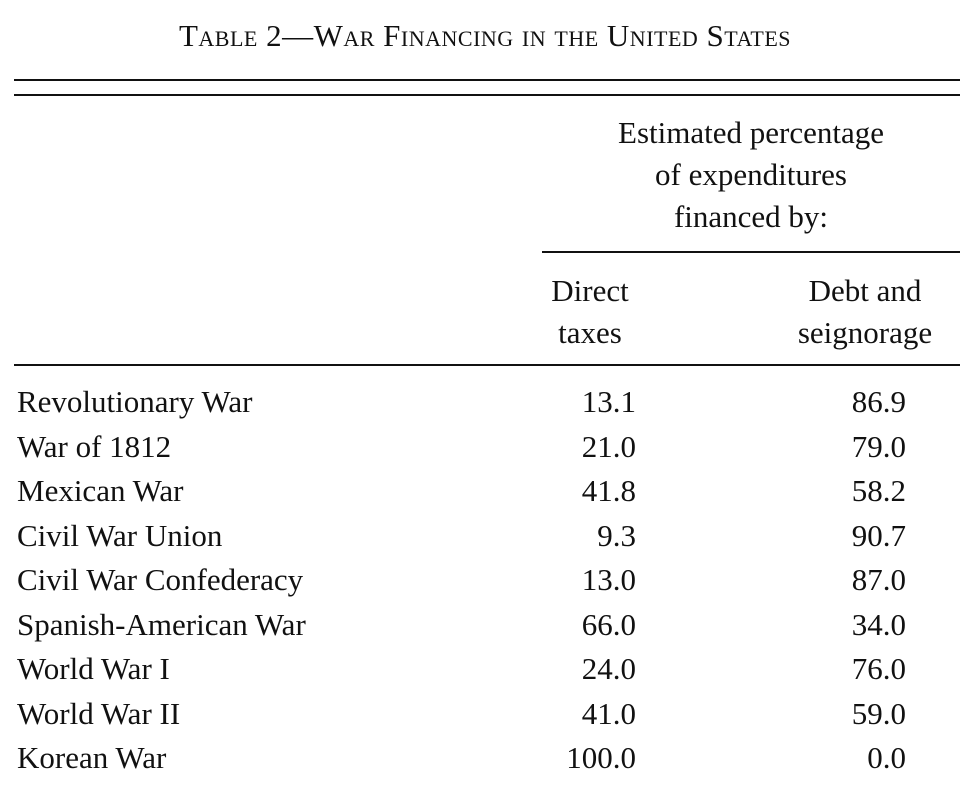 This screenshot has height=788, width=970. What do you see at coordinates (487, 95) in the screenshot?
I see `top-rule-lower` at bounding box center [487, 95].